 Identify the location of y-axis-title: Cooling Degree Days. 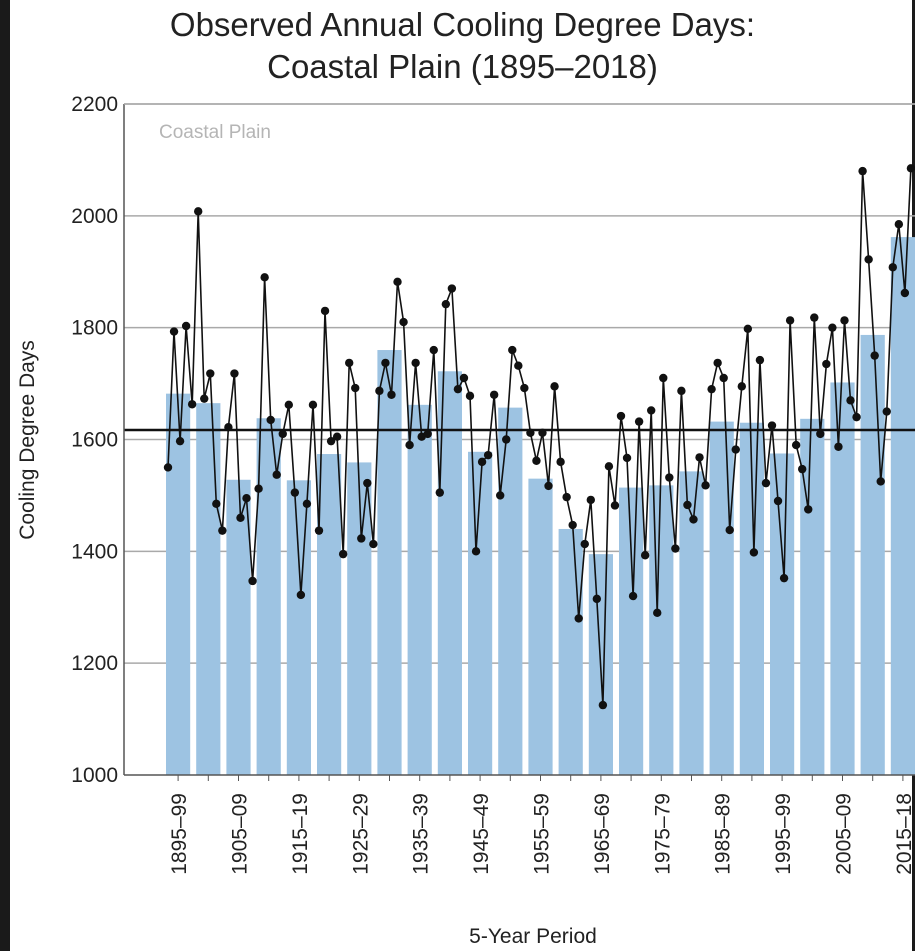
(27, 440).